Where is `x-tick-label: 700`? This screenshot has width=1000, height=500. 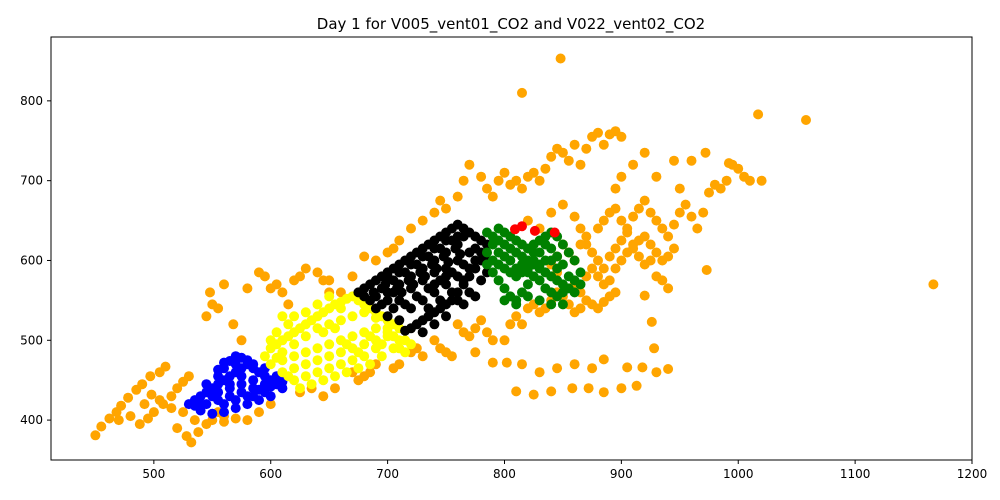
x-tick-label: 700 is located at coordinates (387, 474).